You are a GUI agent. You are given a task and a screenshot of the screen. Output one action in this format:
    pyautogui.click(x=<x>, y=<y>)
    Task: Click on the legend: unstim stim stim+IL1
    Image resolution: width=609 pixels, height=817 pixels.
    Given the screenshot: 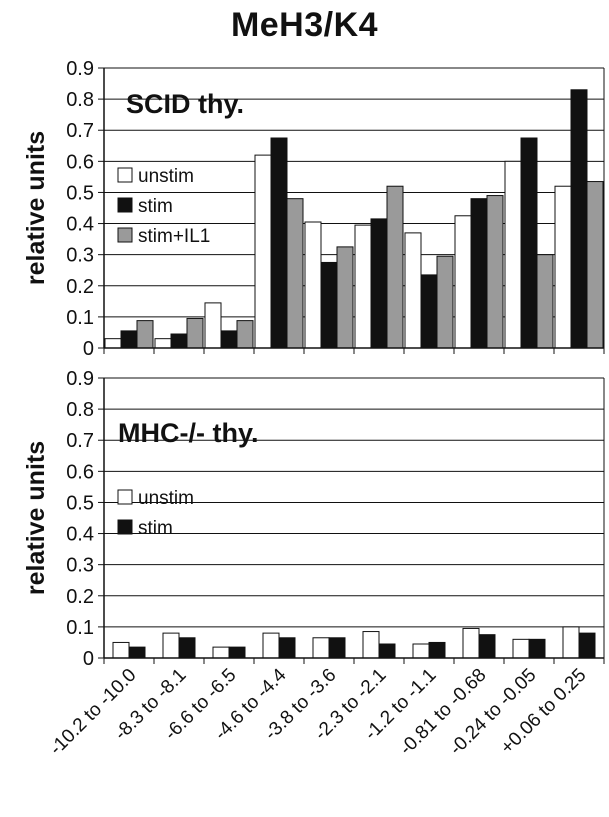 What is the action you would take?
    pyautogui.click(x=163, y=206)
    